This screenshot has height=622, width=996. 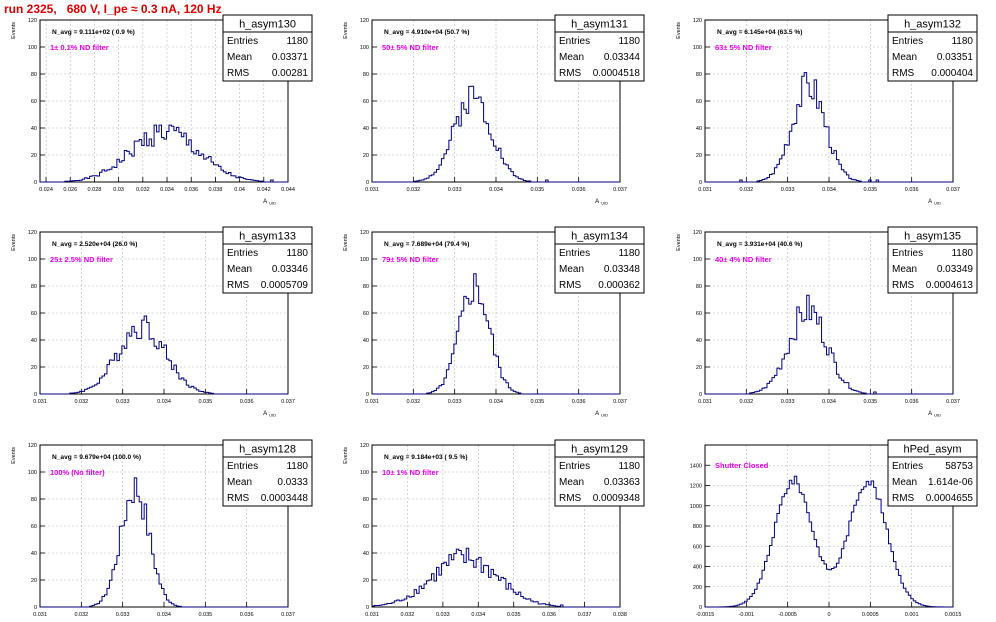 What do you see at coordinates (622, 269) in the screenshot?
I see `stats-value: 0.03348` at bounding box center [622, 269].